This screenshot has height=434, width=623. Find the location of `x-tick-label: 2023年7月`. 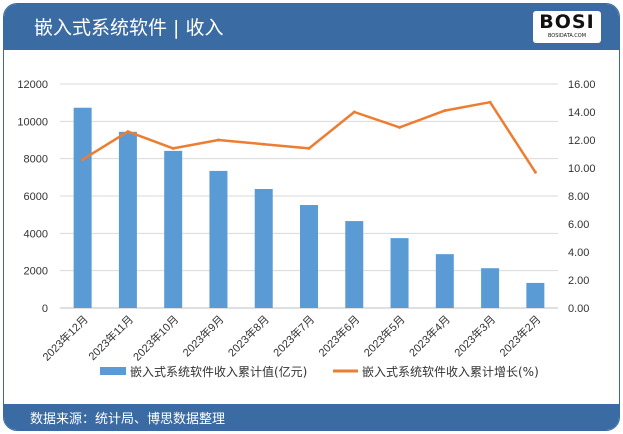

x-tick-label: 2023年7月 is located at coordinates (293, 335).